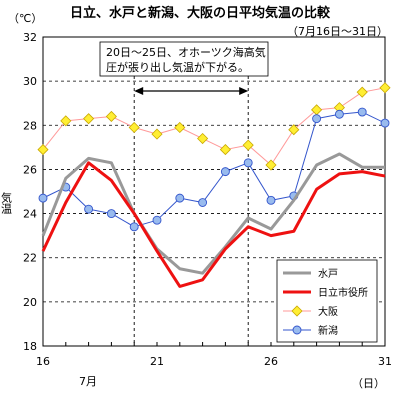  I want to click on y-tick-label-32: 32, so click(30, 37).